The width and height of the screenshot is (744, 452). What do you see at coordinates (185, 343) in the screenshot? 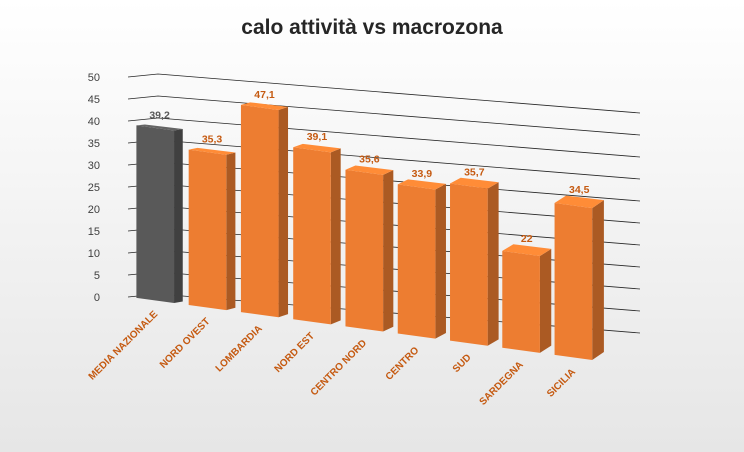
I see `x-tick-label: NORD OVEST` at bounding box center [185, 343].